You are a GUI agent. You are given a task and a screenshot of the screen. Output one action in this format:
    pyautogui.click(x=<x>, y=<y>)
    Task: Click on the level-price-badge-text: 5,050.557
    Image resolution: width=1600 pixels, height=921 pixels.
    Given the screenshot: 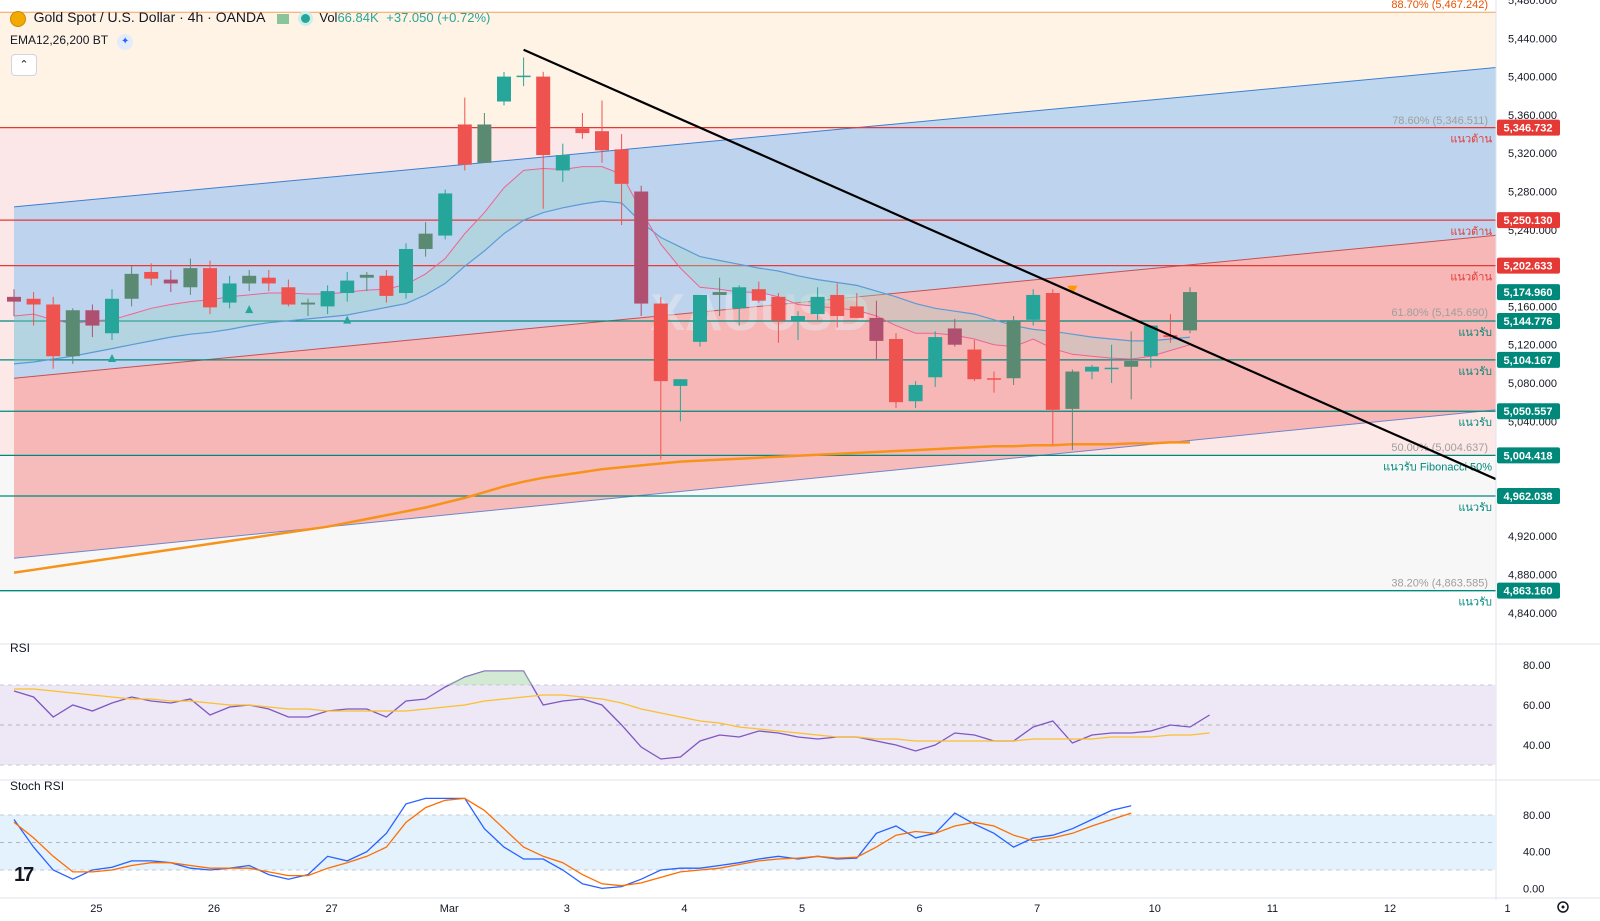 What is the action you would take?
    pyautogui.click(x=1528, y=412)
    